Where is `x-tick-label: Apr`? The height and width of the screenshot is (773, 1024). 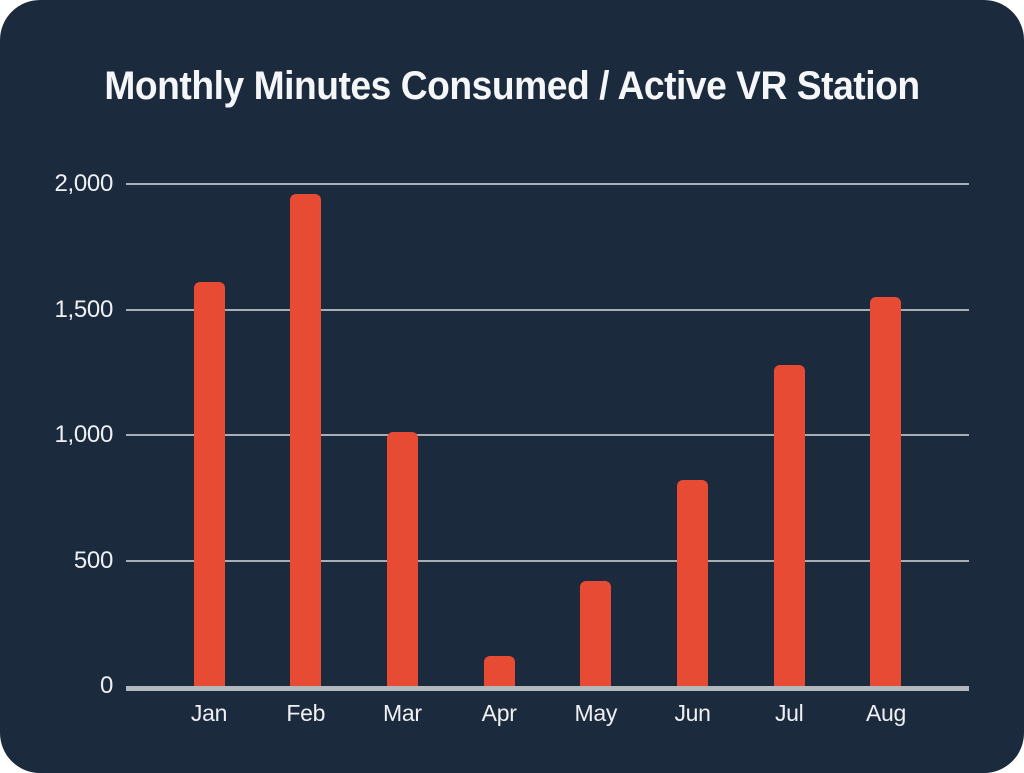
x-tick-label: Apr is located at coordinates (499, 713).